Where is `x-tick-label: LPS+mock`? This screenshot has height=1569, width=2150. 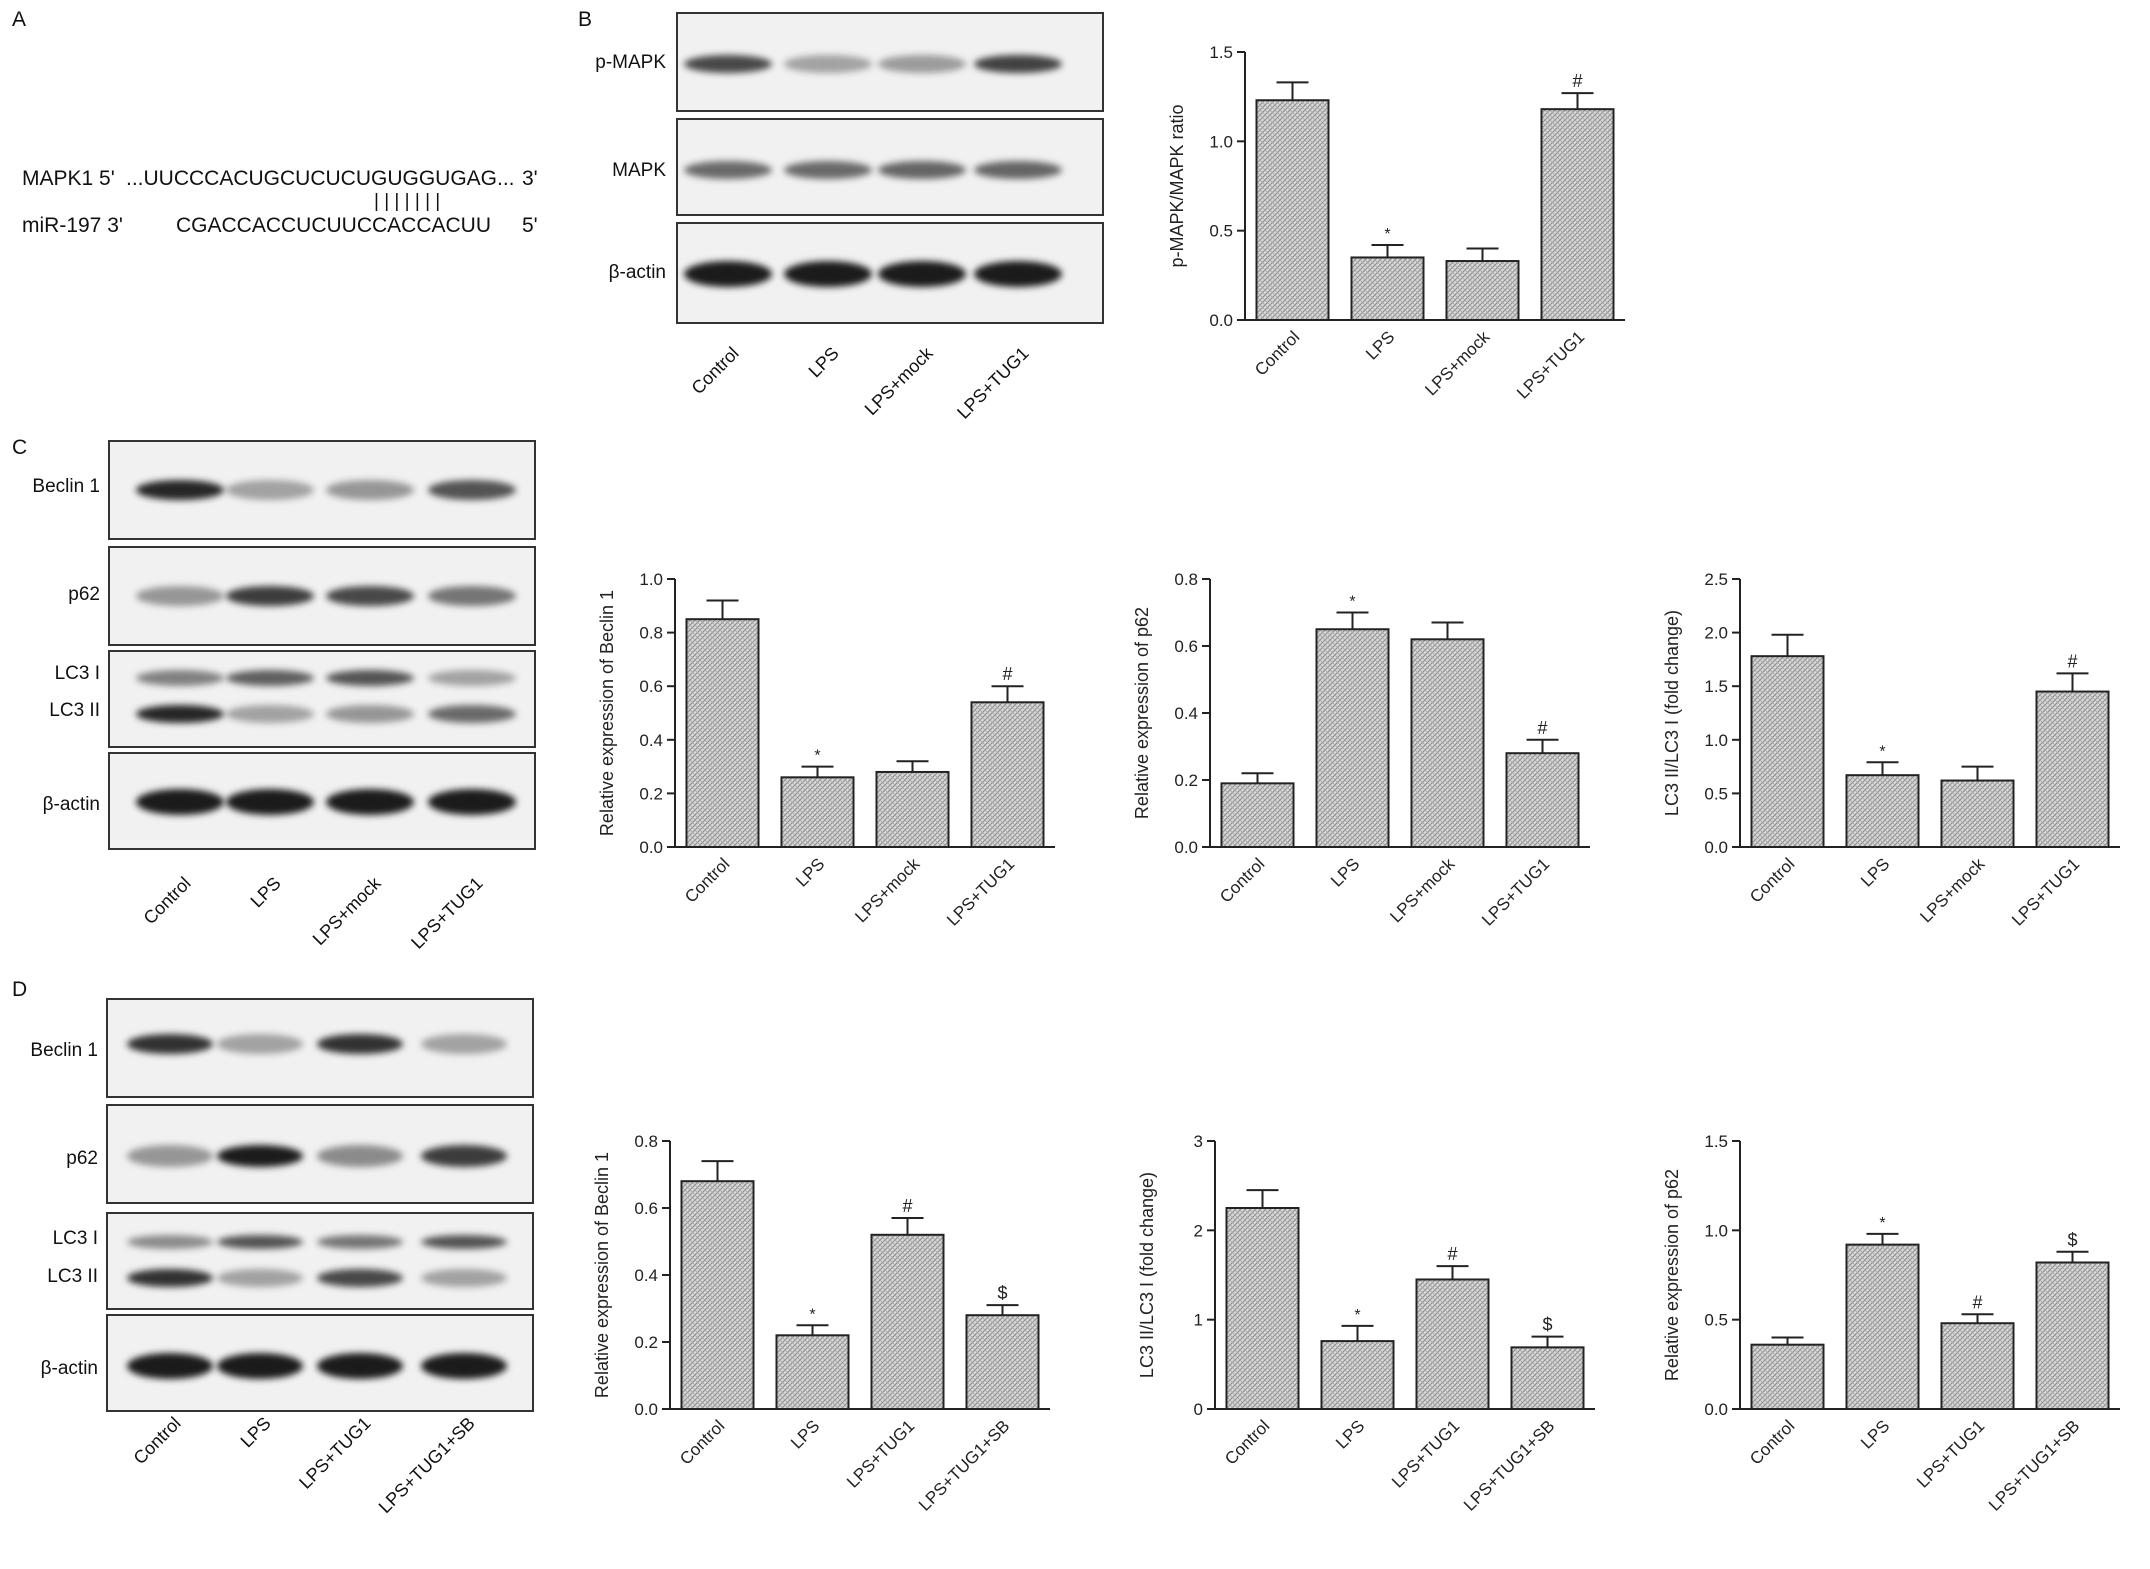
x-tick-label: LPS+mock is located at coordinates (1457, 363).